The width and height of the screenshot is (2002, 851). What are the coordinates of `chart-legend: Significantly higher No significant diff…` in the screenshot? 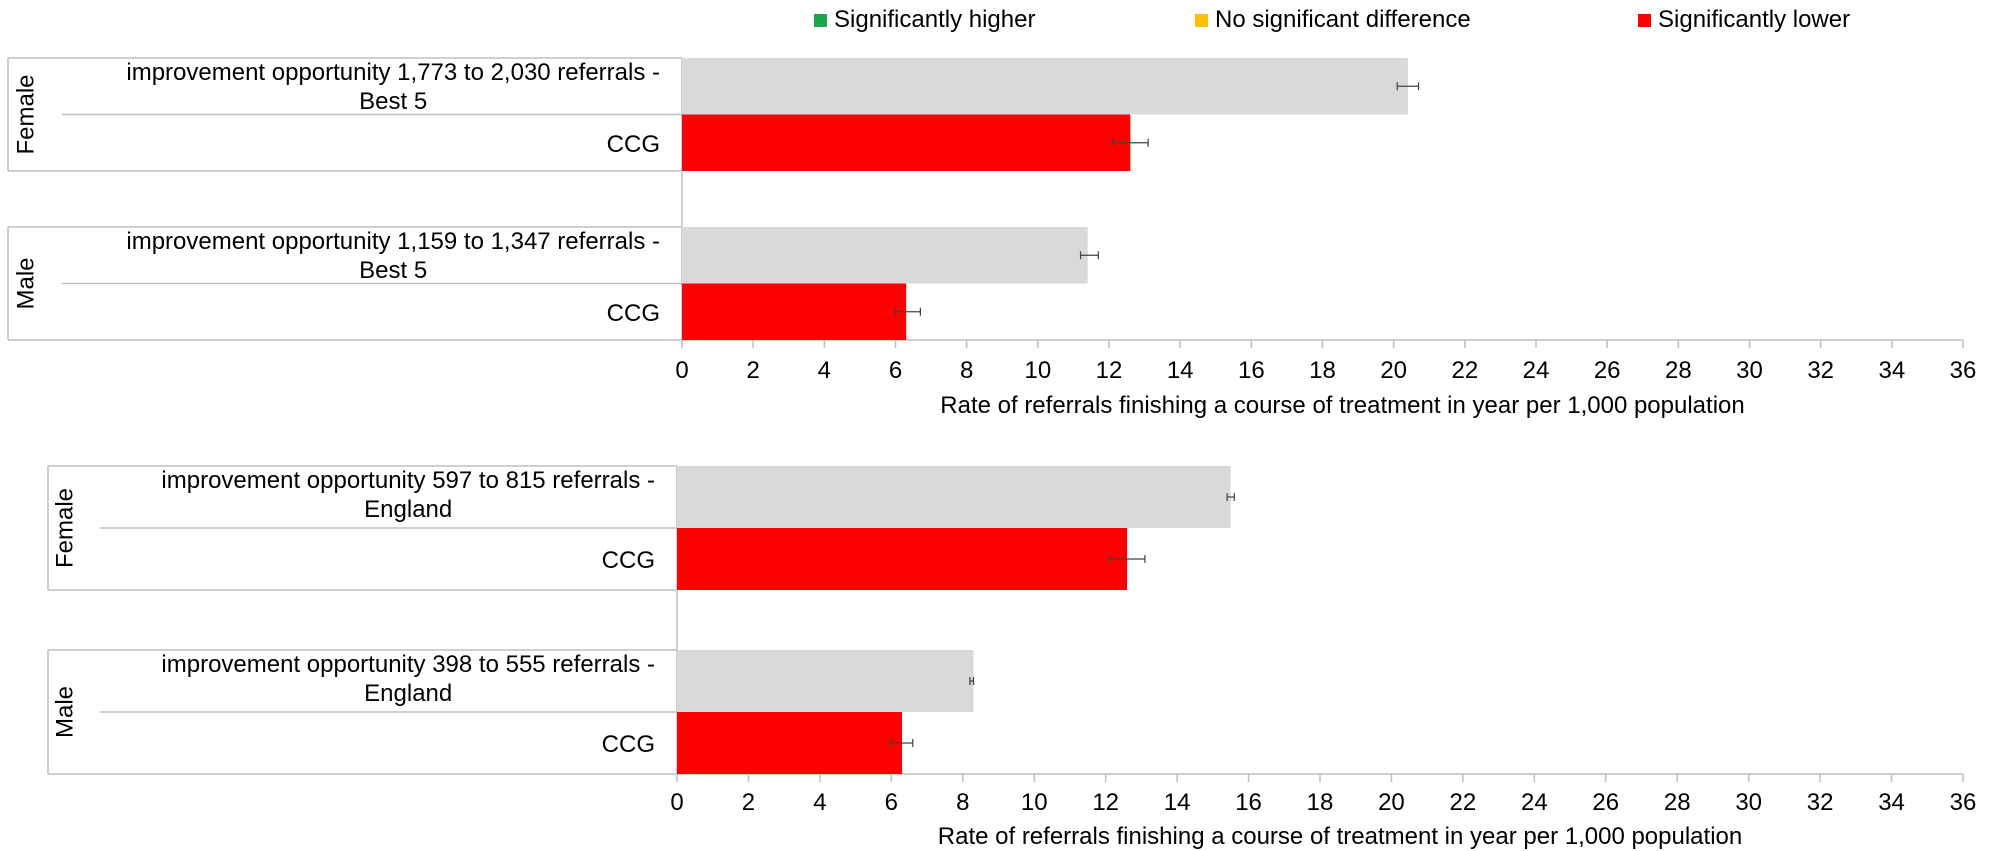 It's located at (1001, 21).